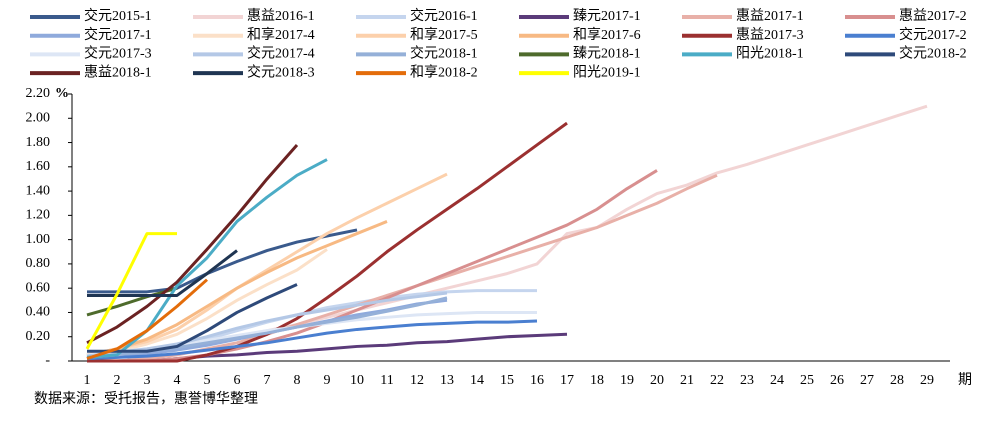 This screenshot has width=1001, height=421. What do you see at coordinates (87, 380) in the screenshot?
I see `x-tick-label: 1` at bounding box center [87, 380].